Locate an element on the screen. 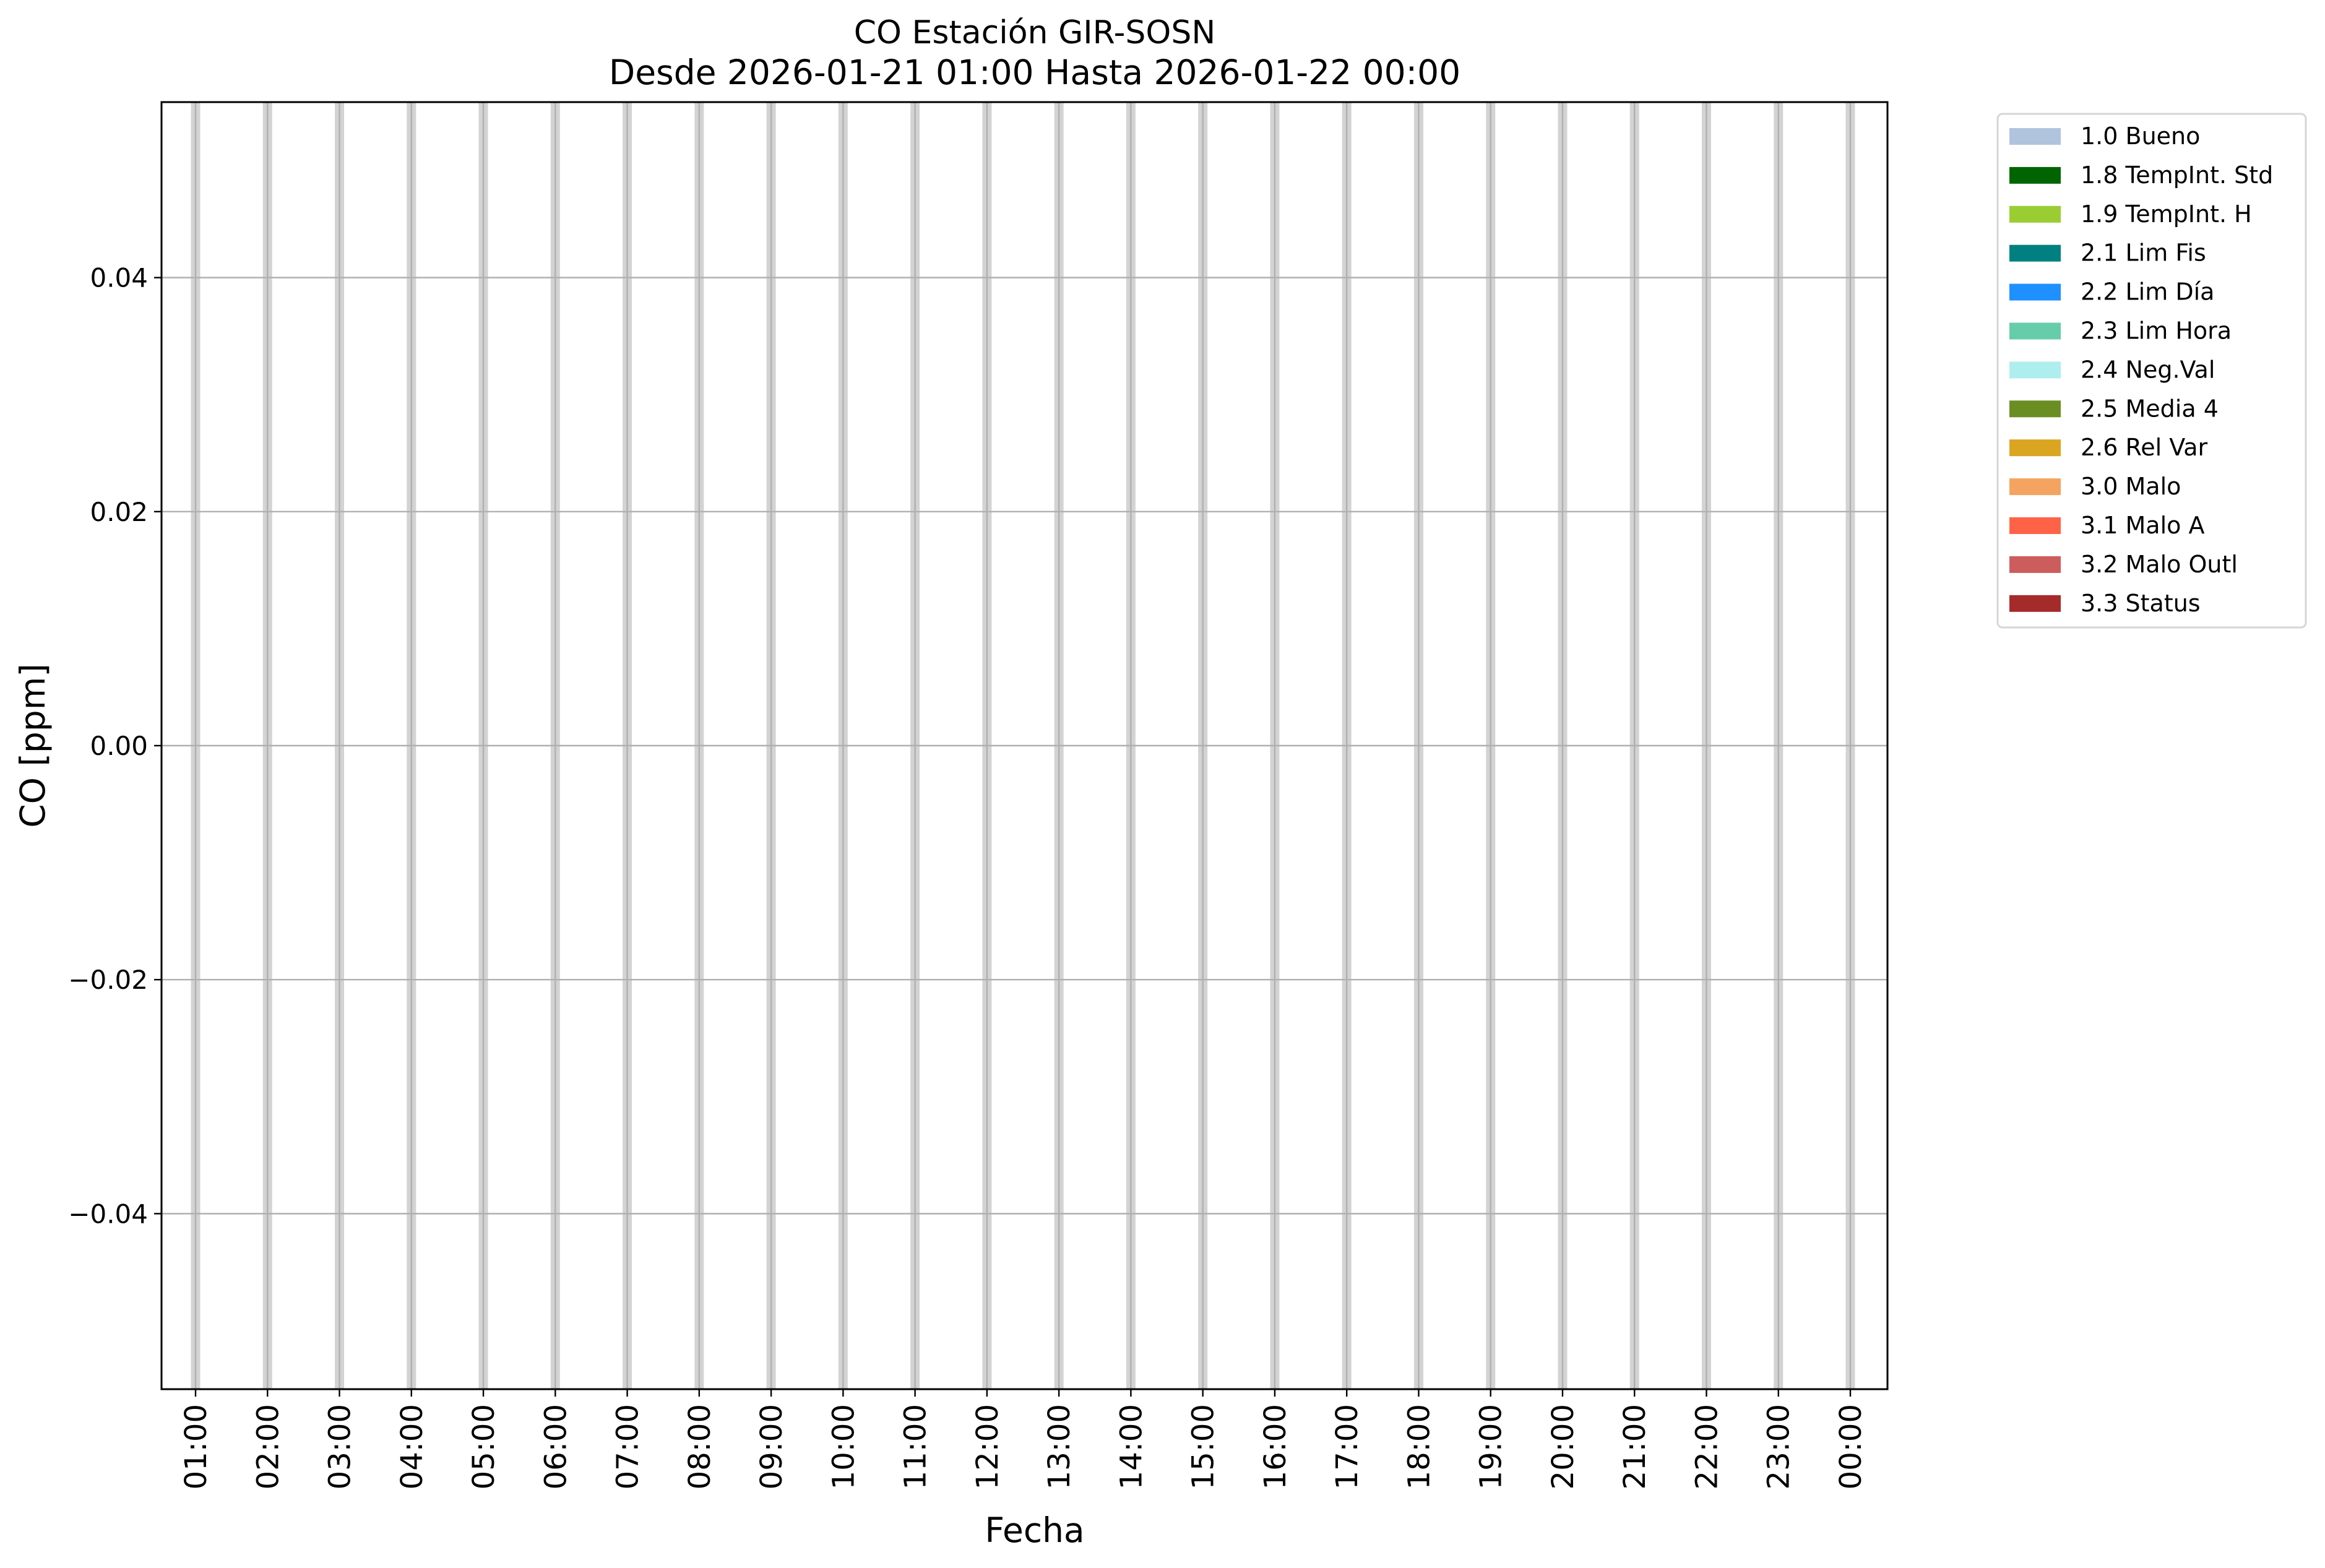 This screenshot has width=2325, height=1568. y-axis-label: CO [ppm] is located at coordinates (33, 745).